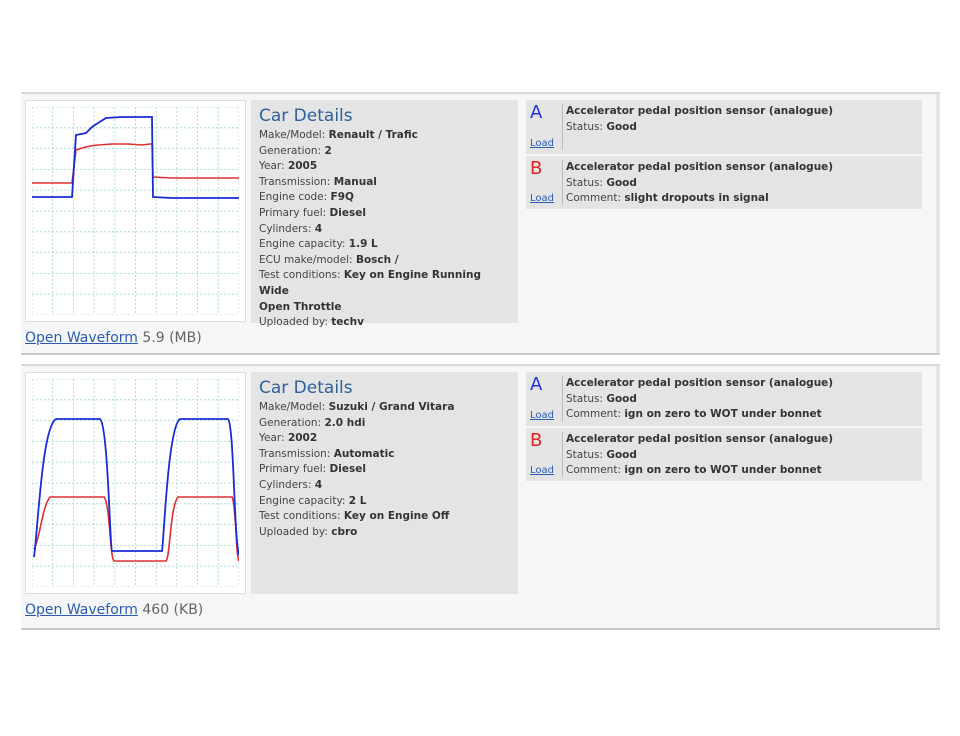 The width and height of the screenshot is (960, 736). What do you see at coordinates (313, 500) in the screenshot?
I see `detail-engine-capacity: Engine capacity: 2 L` at bounding box center [313, 500].